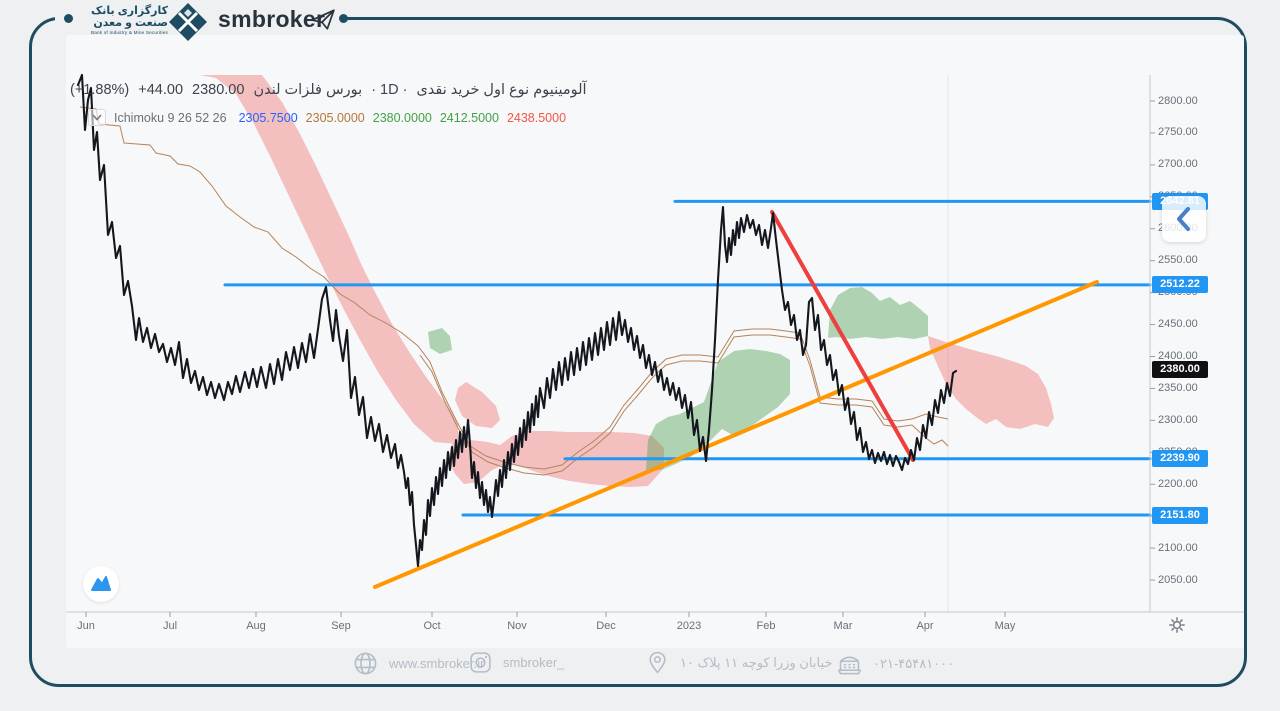  I want to click on legend-collapse-button, so click(97, 117).